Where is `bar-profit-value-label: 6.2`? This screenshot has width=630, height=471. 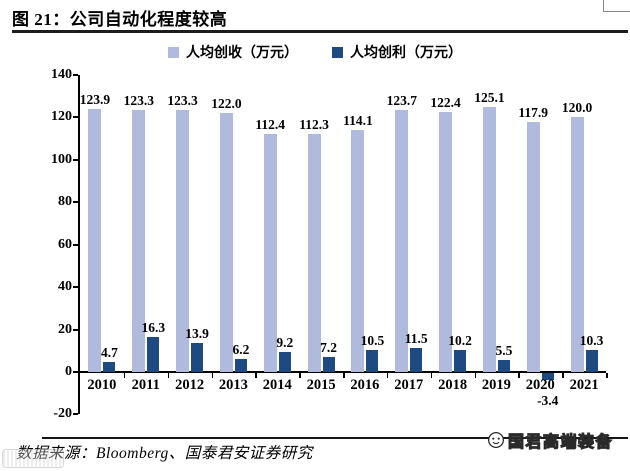
bar-profit-value-label: 6.2 is located at coordinates (241, 349).